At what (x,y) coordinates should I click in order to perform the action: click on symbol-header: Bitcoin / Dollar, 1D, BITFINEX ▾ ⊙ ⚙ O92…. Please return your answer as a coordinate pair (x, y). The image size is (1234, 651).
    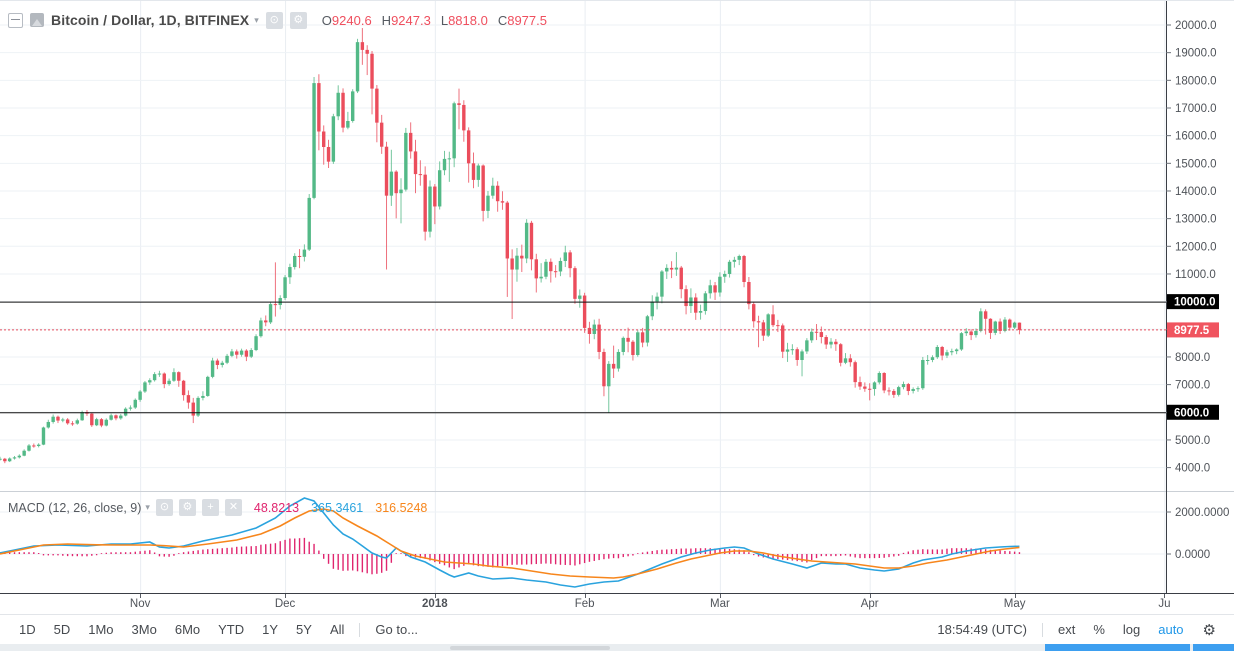
    Looking at the image, I should click on (277, 20).